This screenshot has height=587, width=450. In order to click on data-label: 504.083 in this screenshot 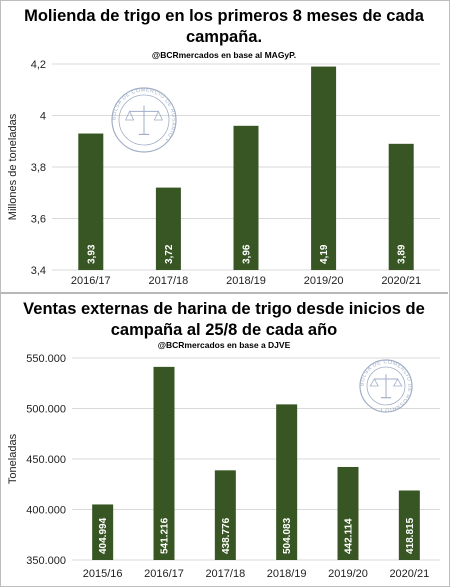, I will do `click(287, 535)`.